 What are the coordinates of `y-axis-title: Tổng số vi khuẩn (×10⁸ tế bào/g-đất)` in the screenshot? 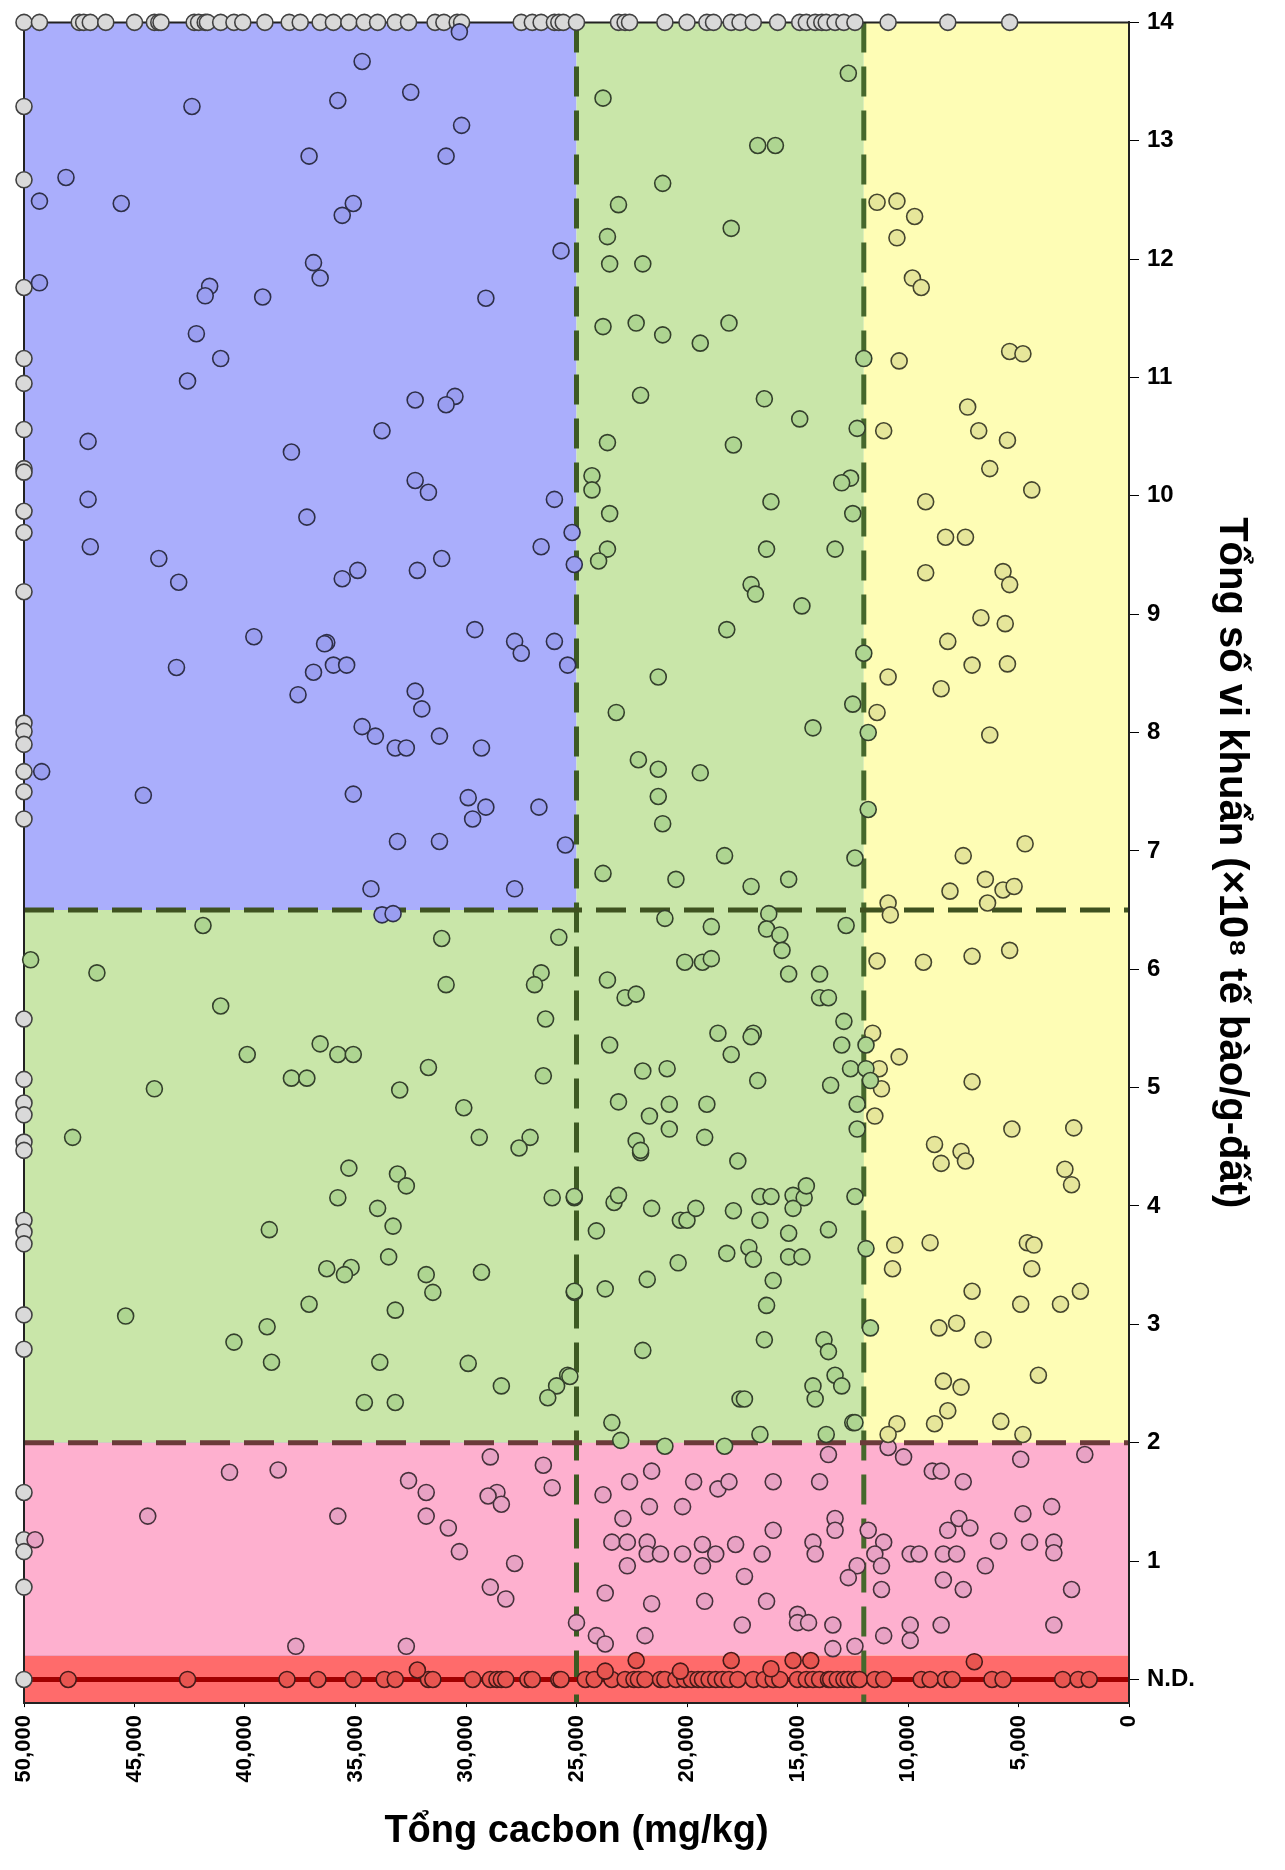 It's located at (1233, 863).